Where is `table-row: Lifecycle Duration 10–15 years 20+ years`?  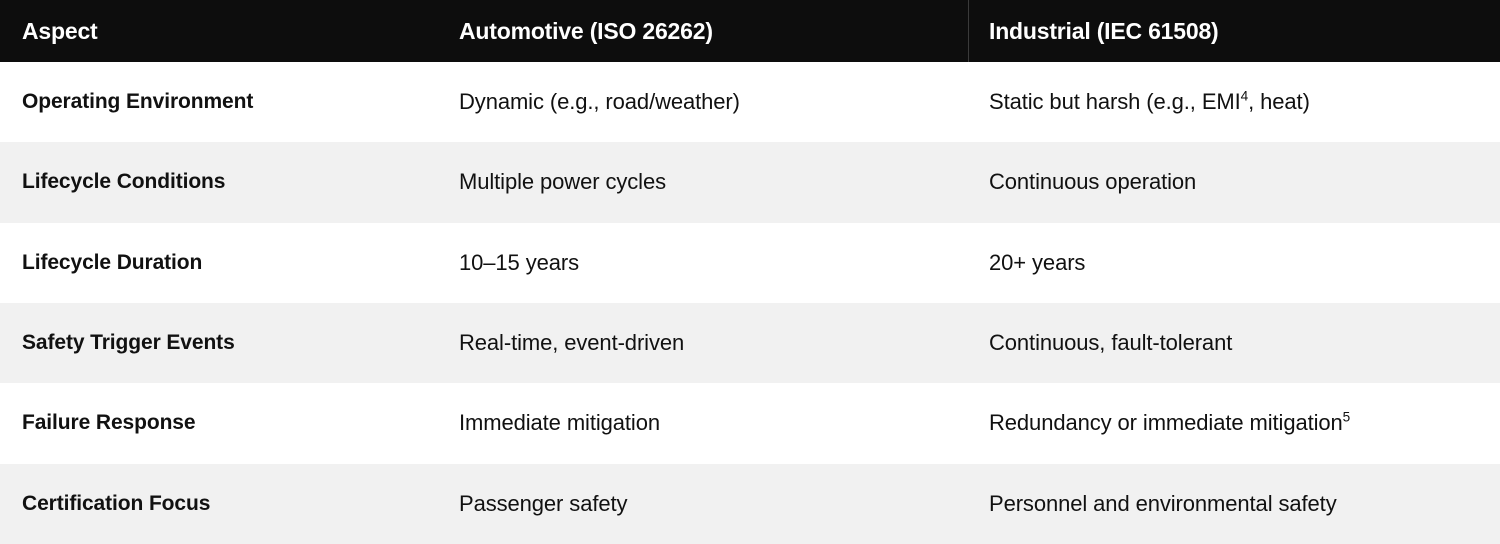 table-row: Lifecycle Duration 10–15 years 20+ years is located at coordinates (750, 262).